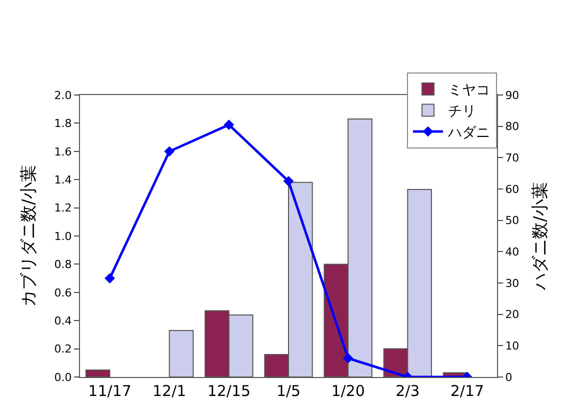 The image size is (577, 417). Describe the element at coordinates (63, 293) in the screenshot. I see `y-tick-label: 0.6` at that location.